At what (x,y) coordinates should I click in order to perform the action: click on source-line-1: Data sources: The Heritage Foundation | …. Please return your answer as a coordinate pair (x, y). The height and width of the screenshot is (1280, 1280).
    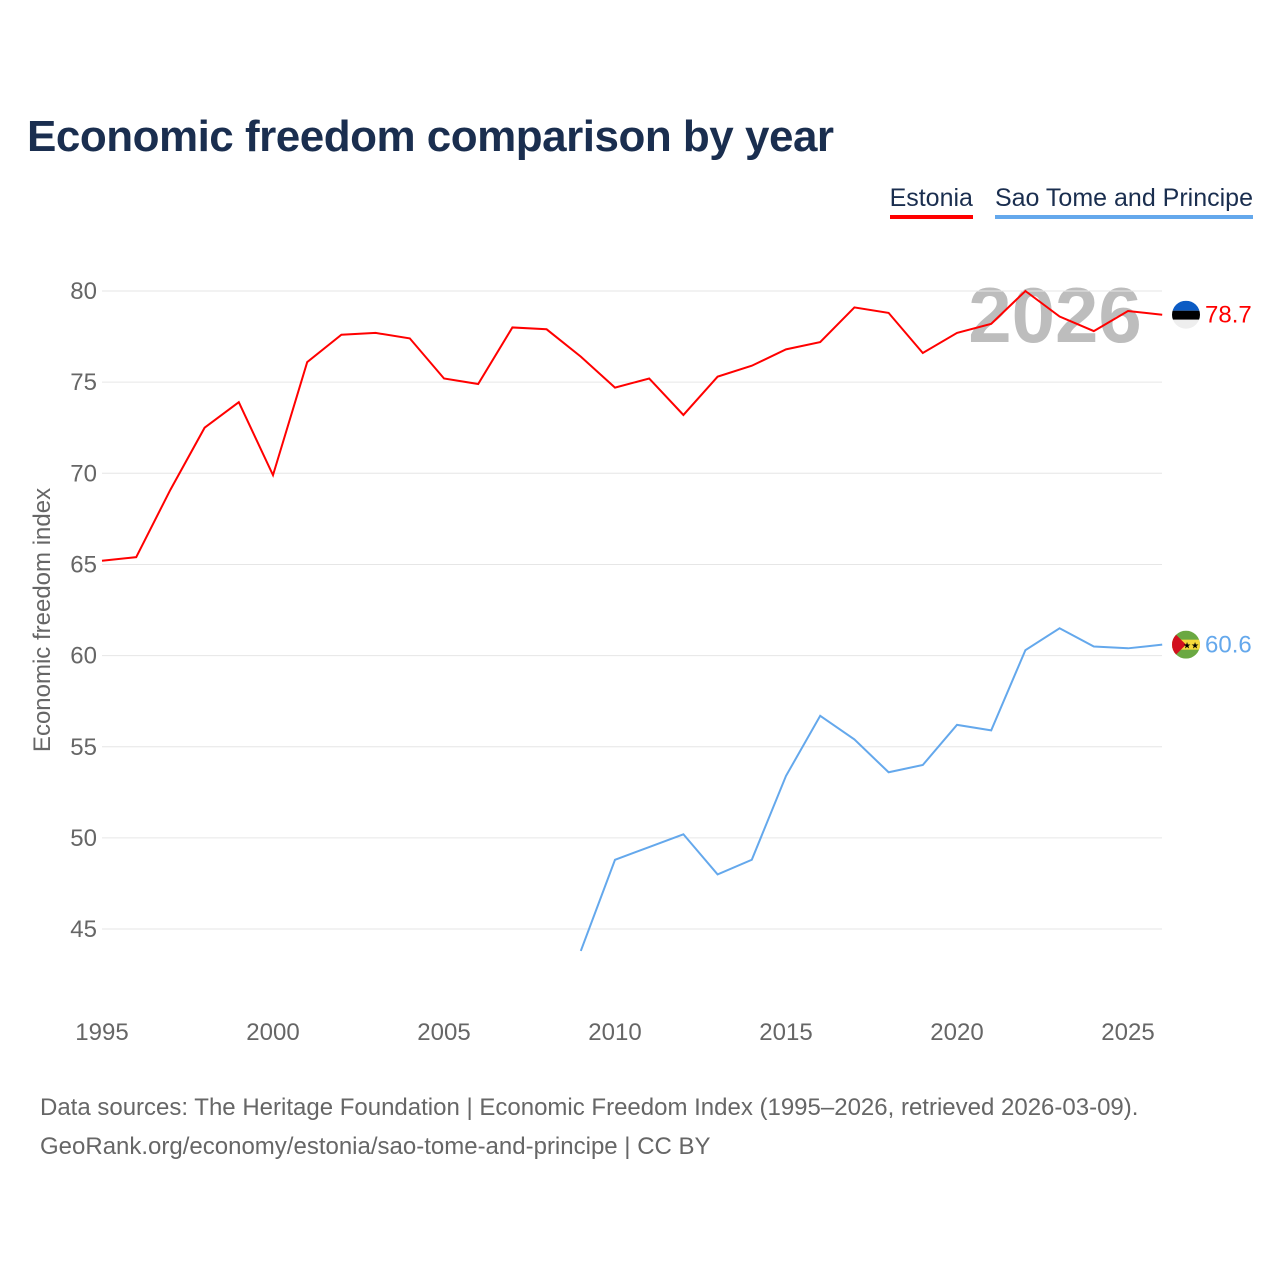
    Looking at the image, I should click on (589, 1107).